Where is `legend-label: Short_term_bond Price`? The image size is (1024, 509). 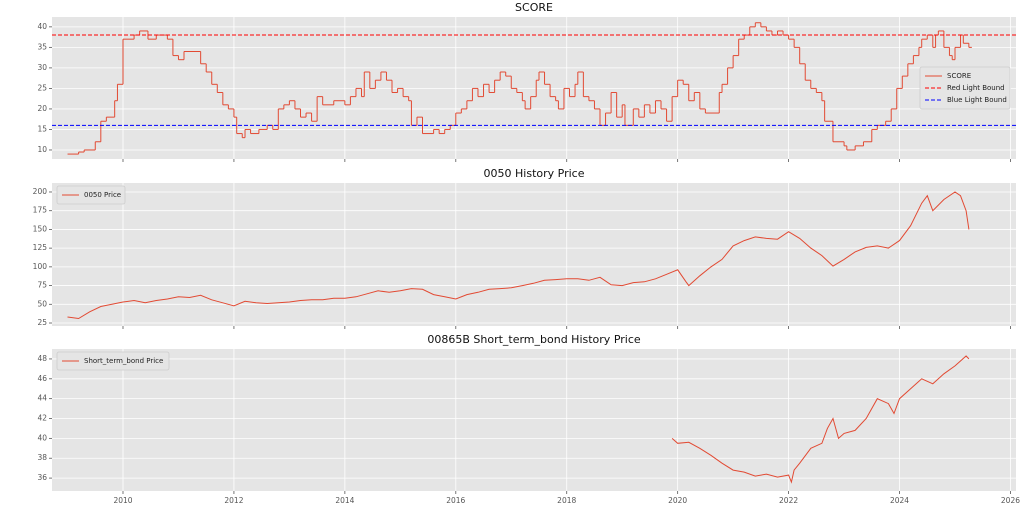
legend-label: Short_term_bond Price is located at coordinates (123, 361).